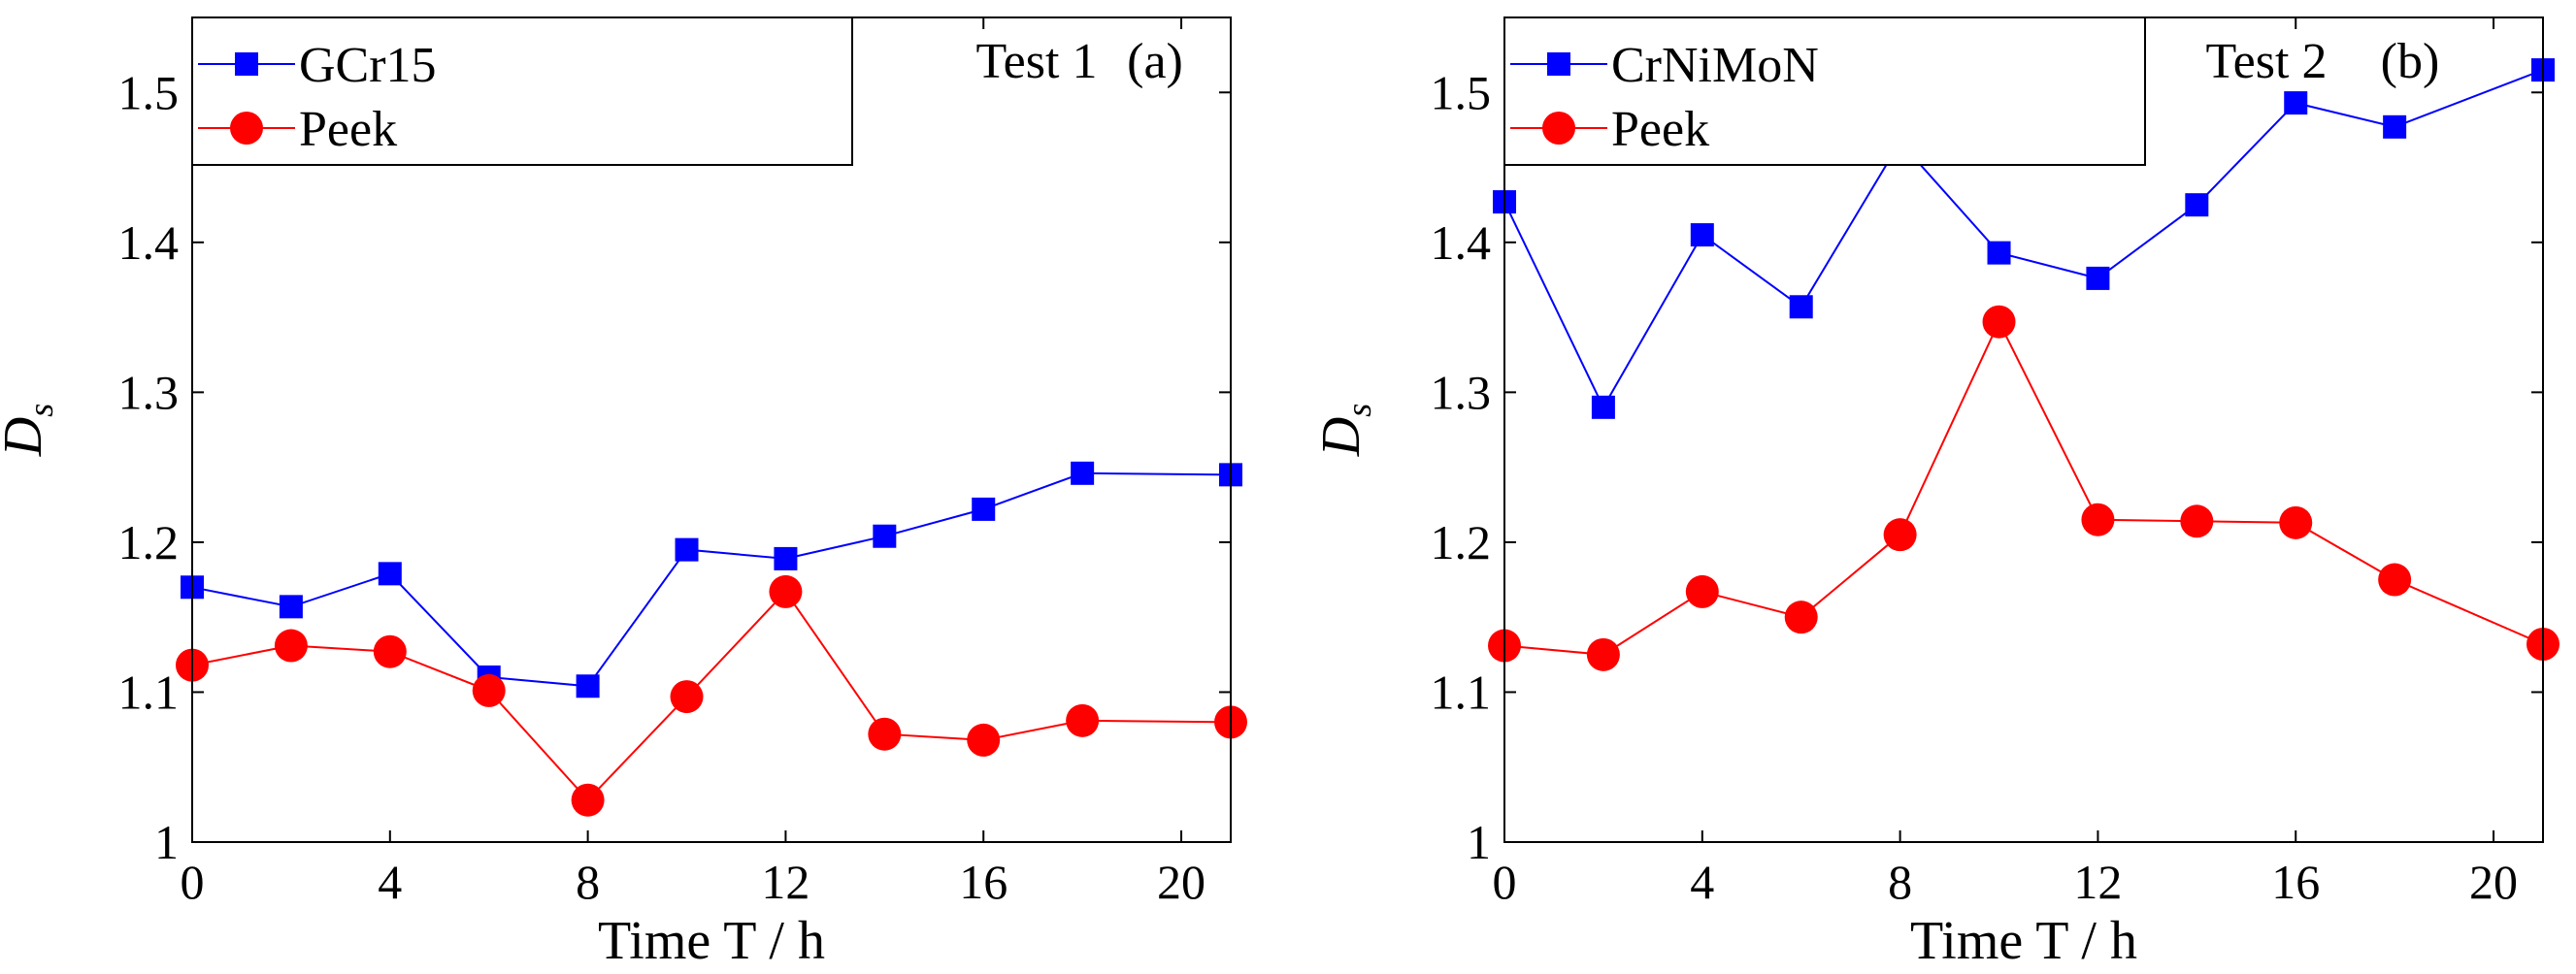  I want to click on legend-label: CrNiMoN, so click(1715, 66).